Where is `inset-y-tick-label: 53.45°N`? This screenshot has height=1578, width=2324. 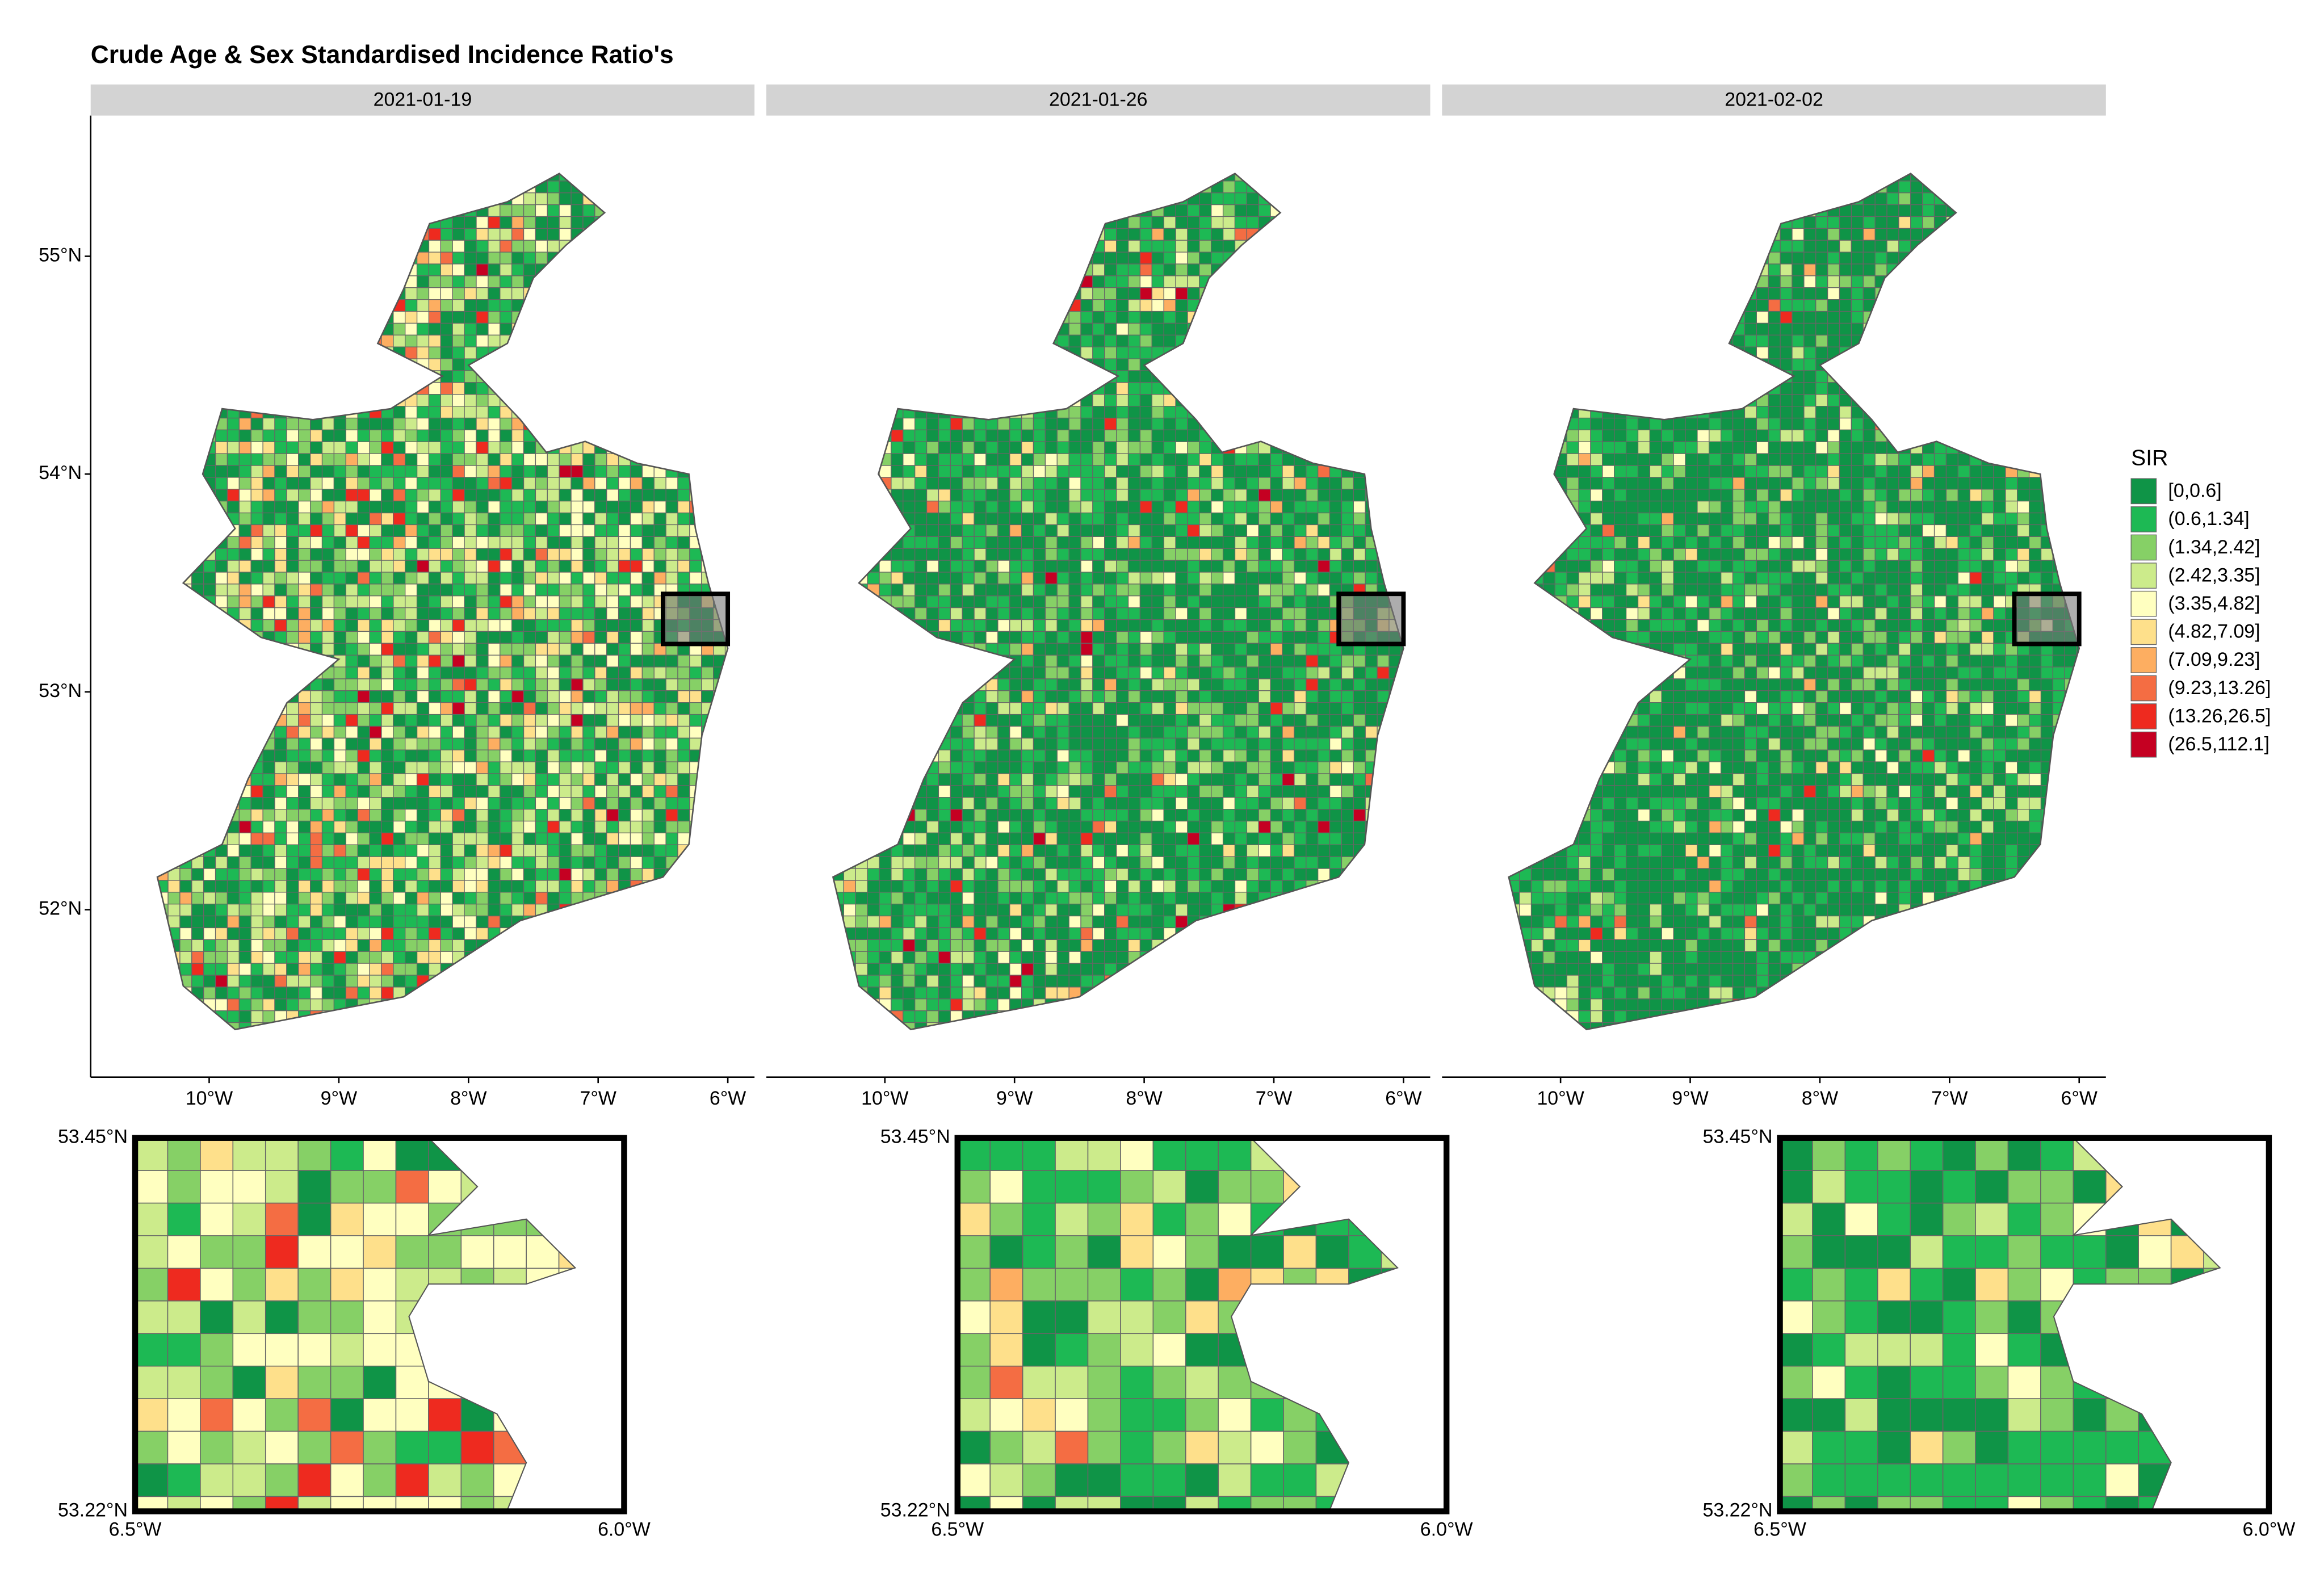
inset-y-tick-label: 53.45°N is located at coordinates (93, 1137).